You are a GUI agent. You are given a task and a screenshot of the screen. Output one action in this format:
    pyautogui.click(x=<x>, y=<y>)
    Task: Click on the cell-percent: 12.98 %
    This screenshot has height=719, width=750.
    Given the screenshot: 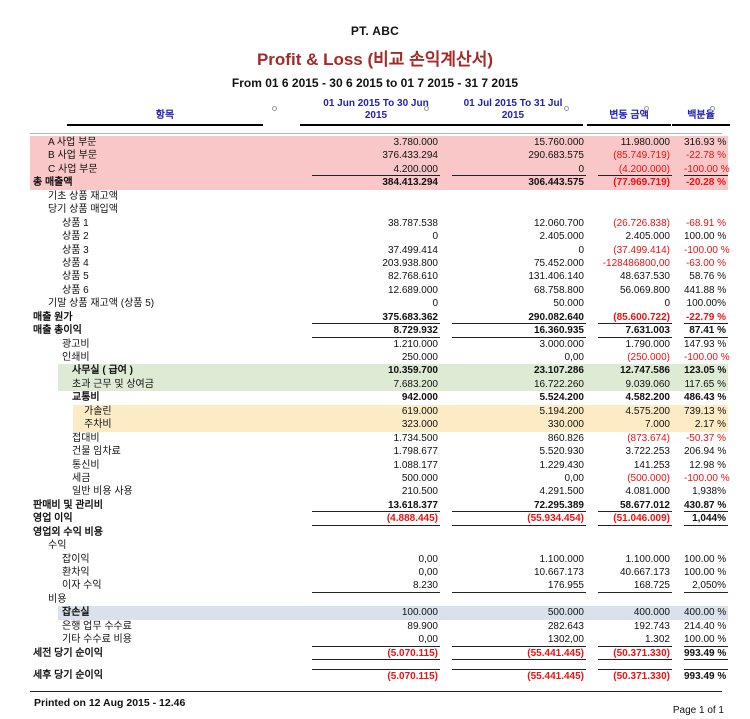 What is the action you would take?
    pyautogui.click(x=707, y=465)
    